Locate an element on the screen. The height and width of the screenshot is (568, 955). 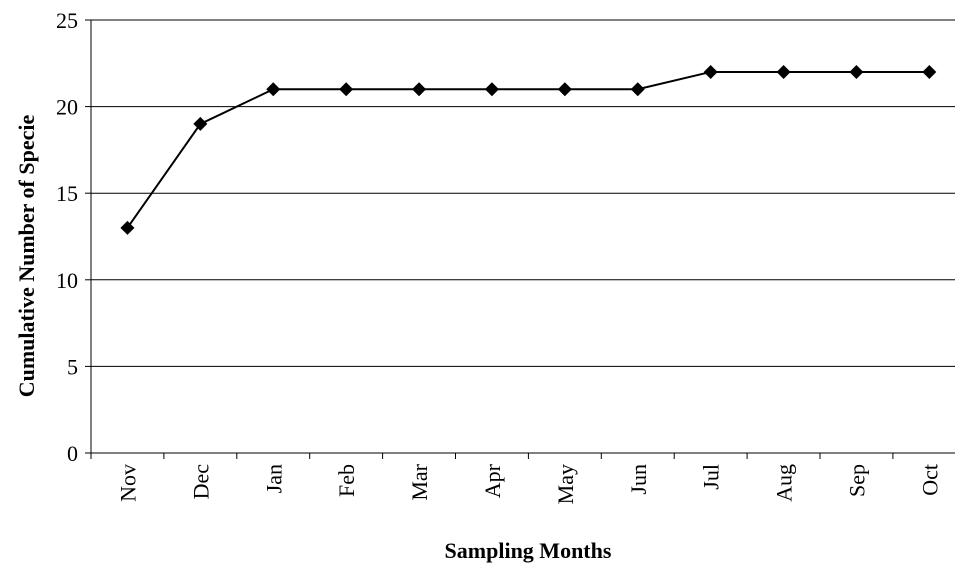
x-tick-label: May is located at coordinates (565, 484).